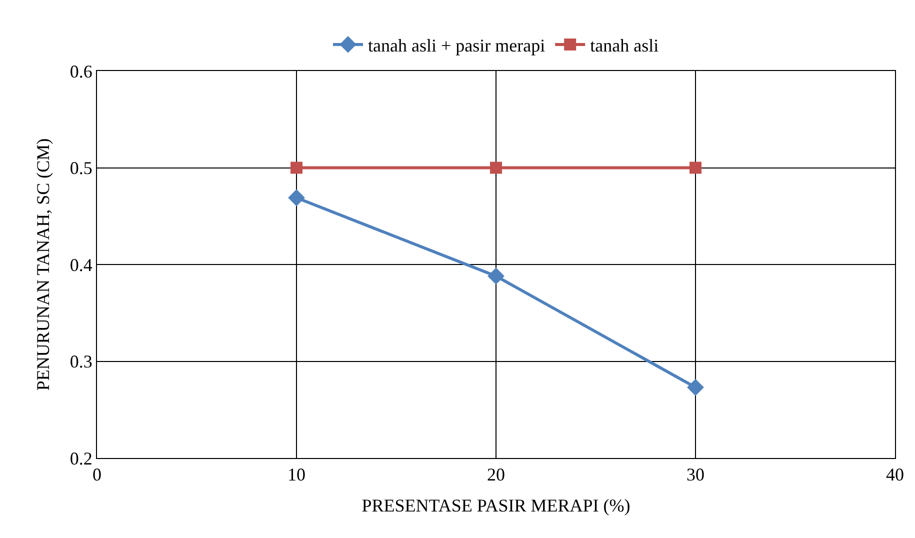 The image size is (915, 538). I want to click on y-tick-label: 0.3, so click(81, 362).